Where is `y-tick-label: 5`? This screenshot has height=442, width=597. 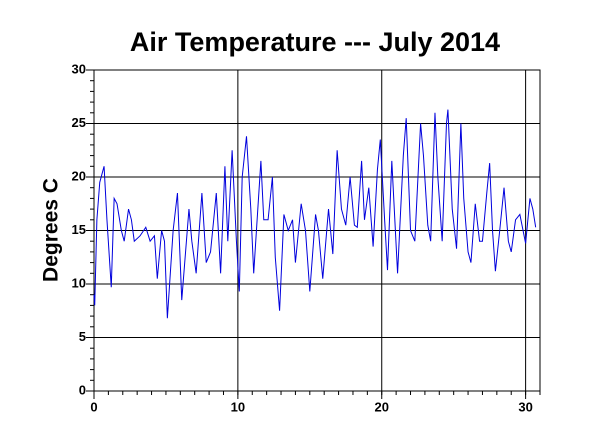
y-tick-label: 5 is located at coordinates (82, 336).